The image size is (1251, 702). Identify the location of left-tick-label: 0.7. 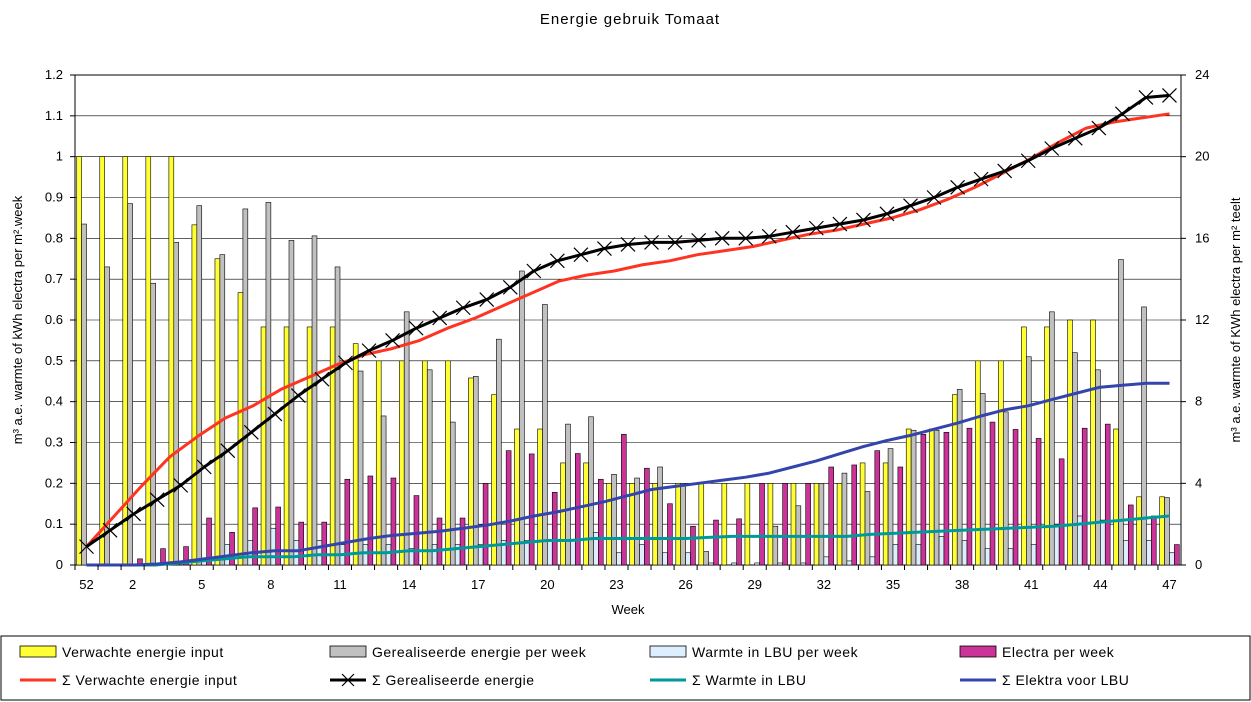
(54, 278).